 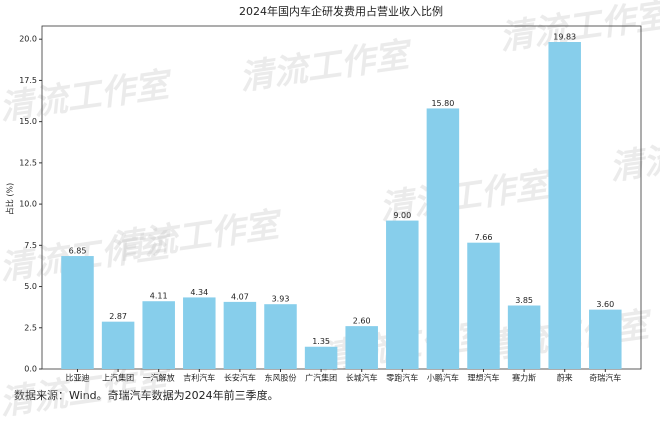 I want to click on y-tick-label: 15.0, so click(x=28, y=121).